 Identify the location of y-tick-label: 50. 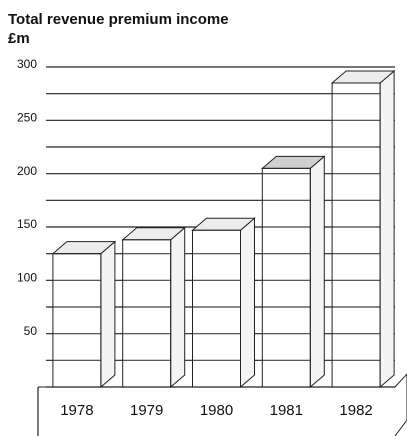
(31, 331).